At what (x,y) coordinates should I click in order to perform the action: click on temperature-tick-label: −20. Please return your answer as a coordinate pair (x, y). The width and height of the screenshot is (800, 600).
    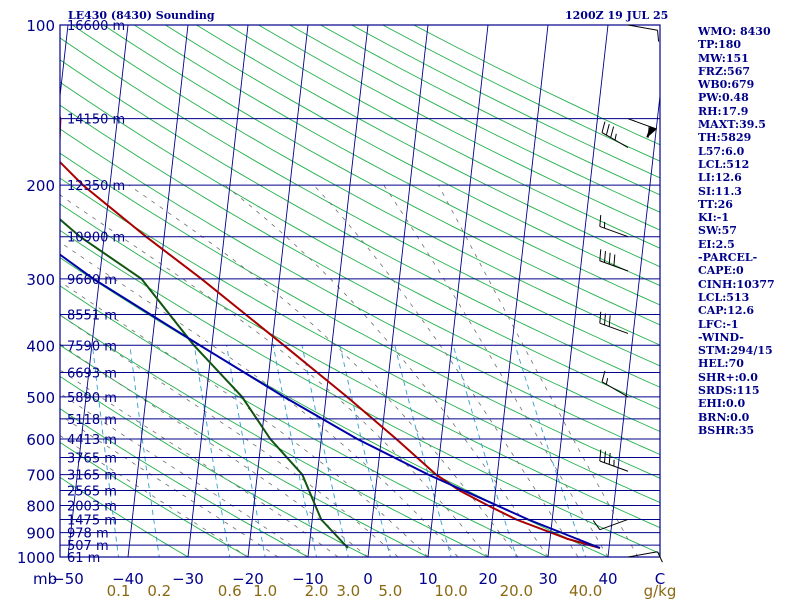
    Looking at the image, I should click on (248, 579).